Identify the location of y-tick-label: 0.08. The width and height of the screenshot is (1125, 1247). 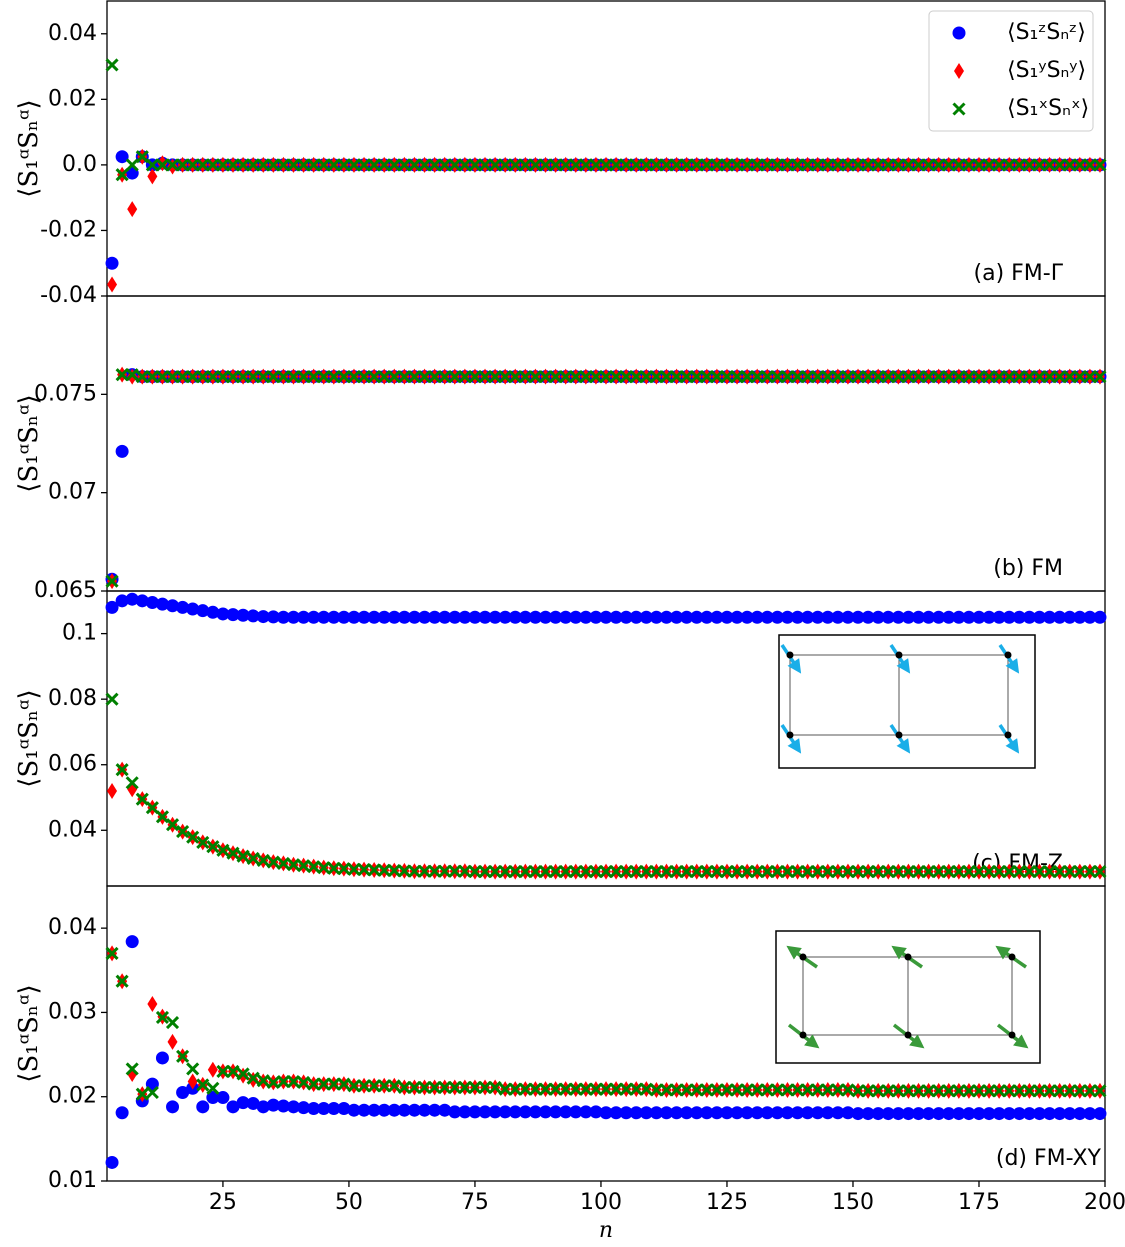
(72, 698).